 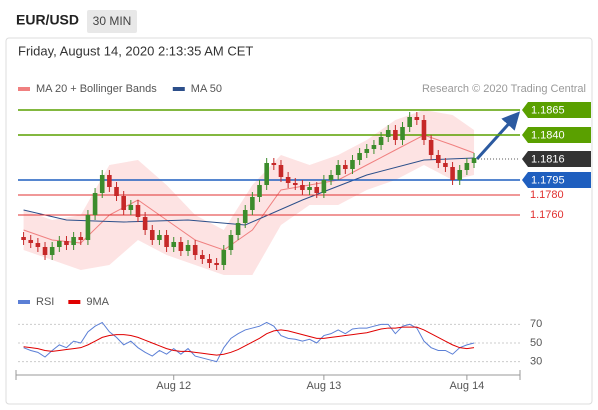 I want to click on forecast-arrow, so click(x=498, y=136).